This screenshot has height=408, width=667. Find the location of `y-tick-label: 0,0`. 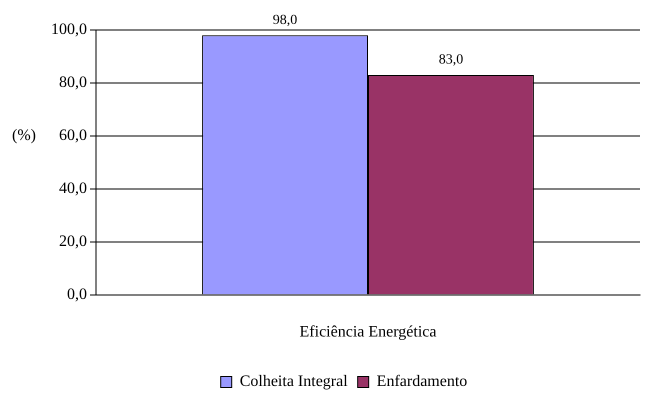

y-tick-label: 0,0 is located at coordinates (77, 295).